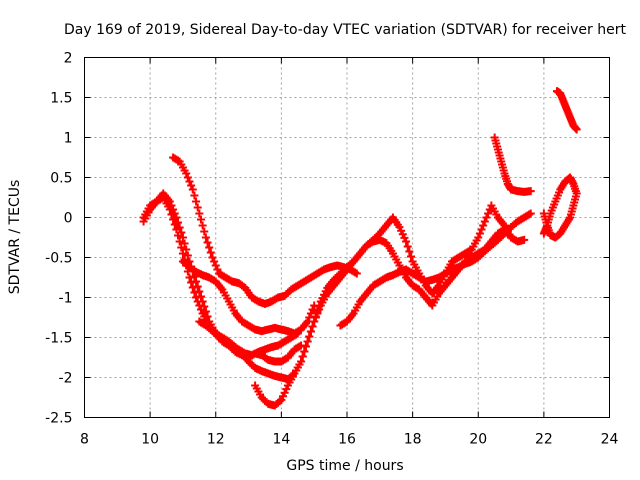 The height and width of the screenshot is (480, 640). What do you see at coordinates (68, 219) in the screenshot?
I see `y-tick-label: 0` at bounding box center [68, 219].